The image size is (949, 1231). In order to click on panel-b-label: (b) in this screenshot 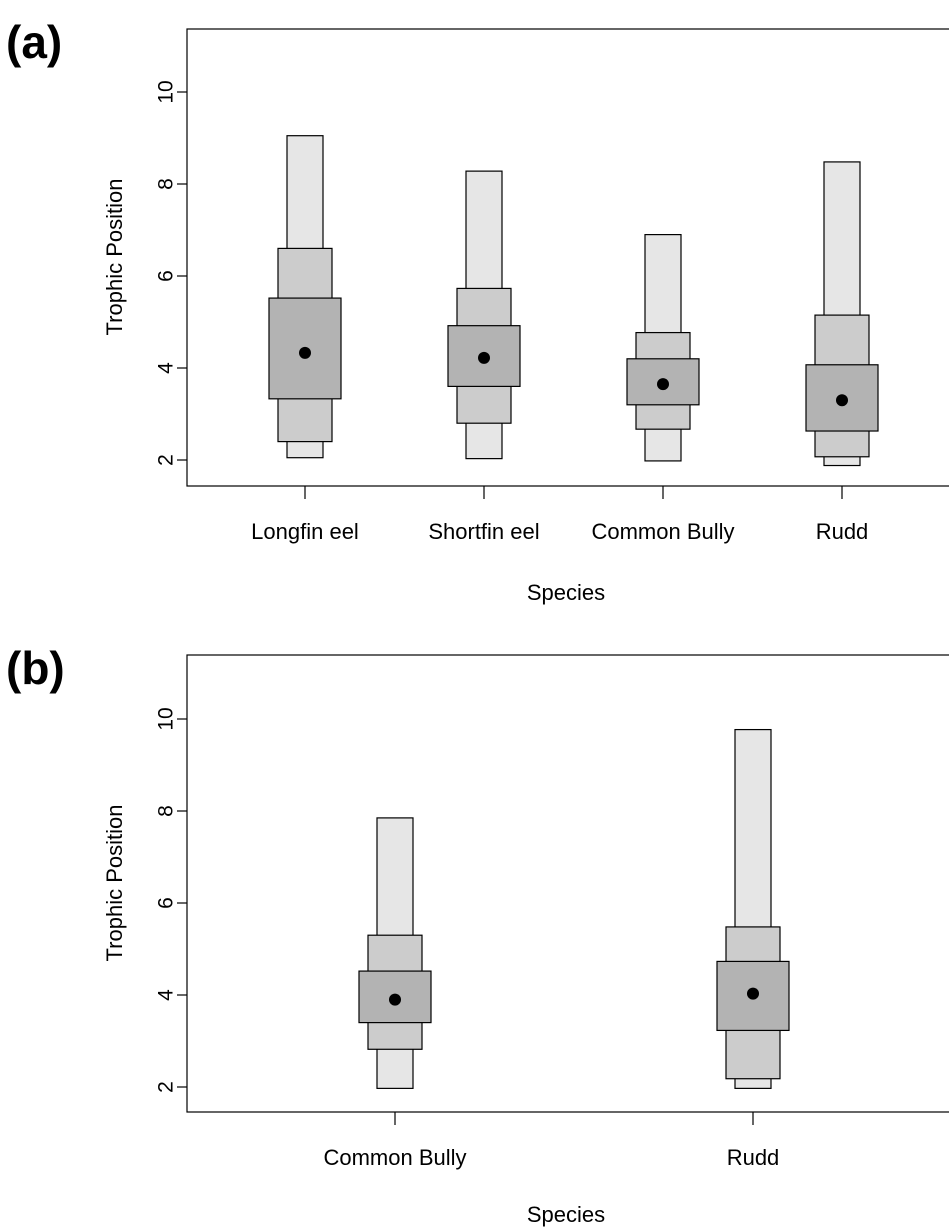, I will do `click(35, 668)`.